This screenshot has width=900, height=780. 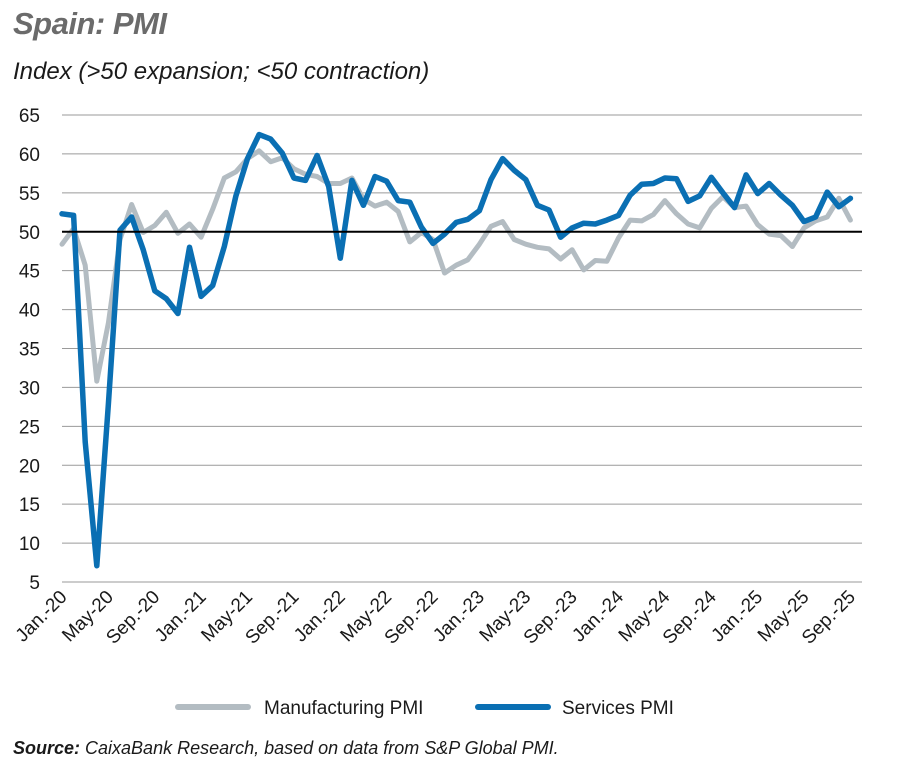 What do you see at coordinates (424, 708) in the screenshot?
I see `legend: Manufacturing PMI Services PMI` at bounding box center [424, 708].